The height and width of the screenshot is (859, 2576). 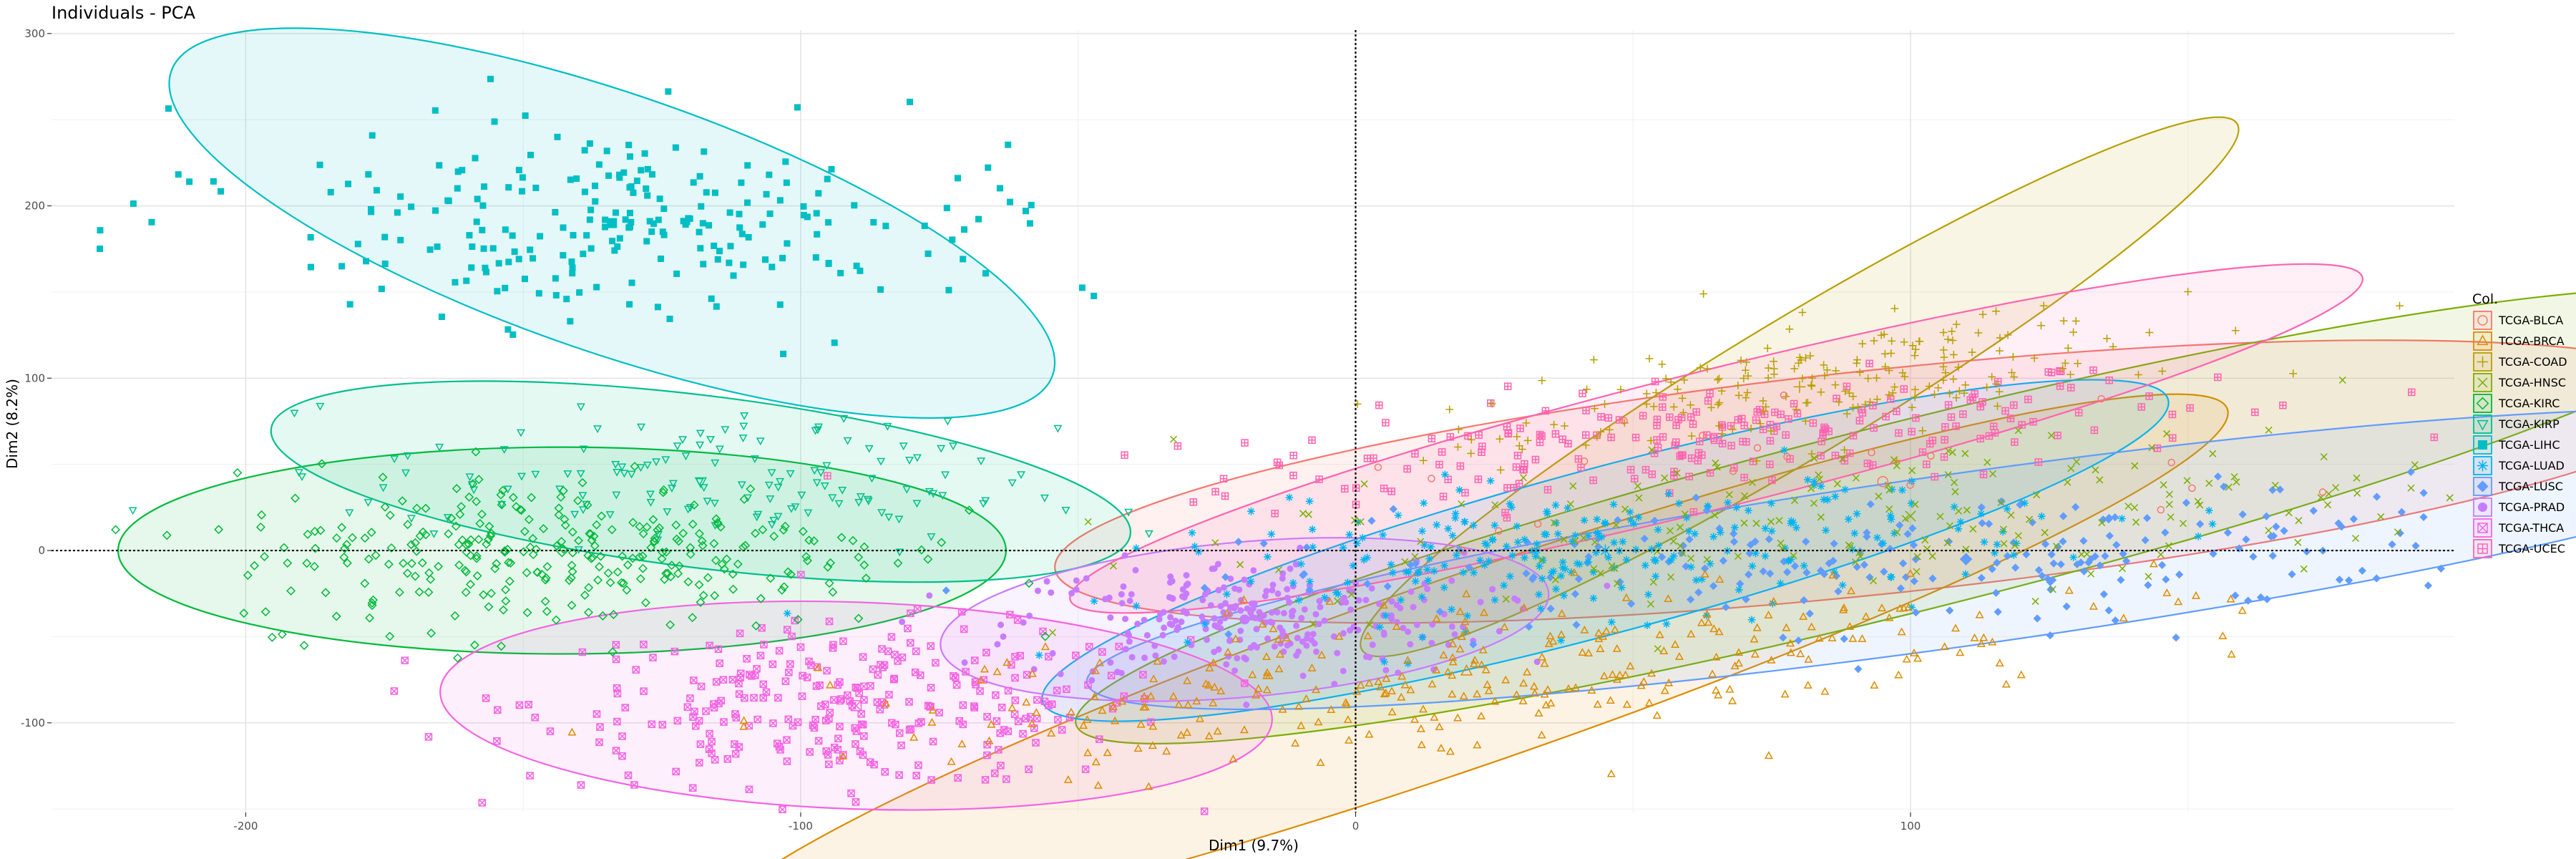 What do you see at coordinates (124, 13) in the screenshot?
I see `chart-title: Individuals - PCA` at bounding box center [124, 13].